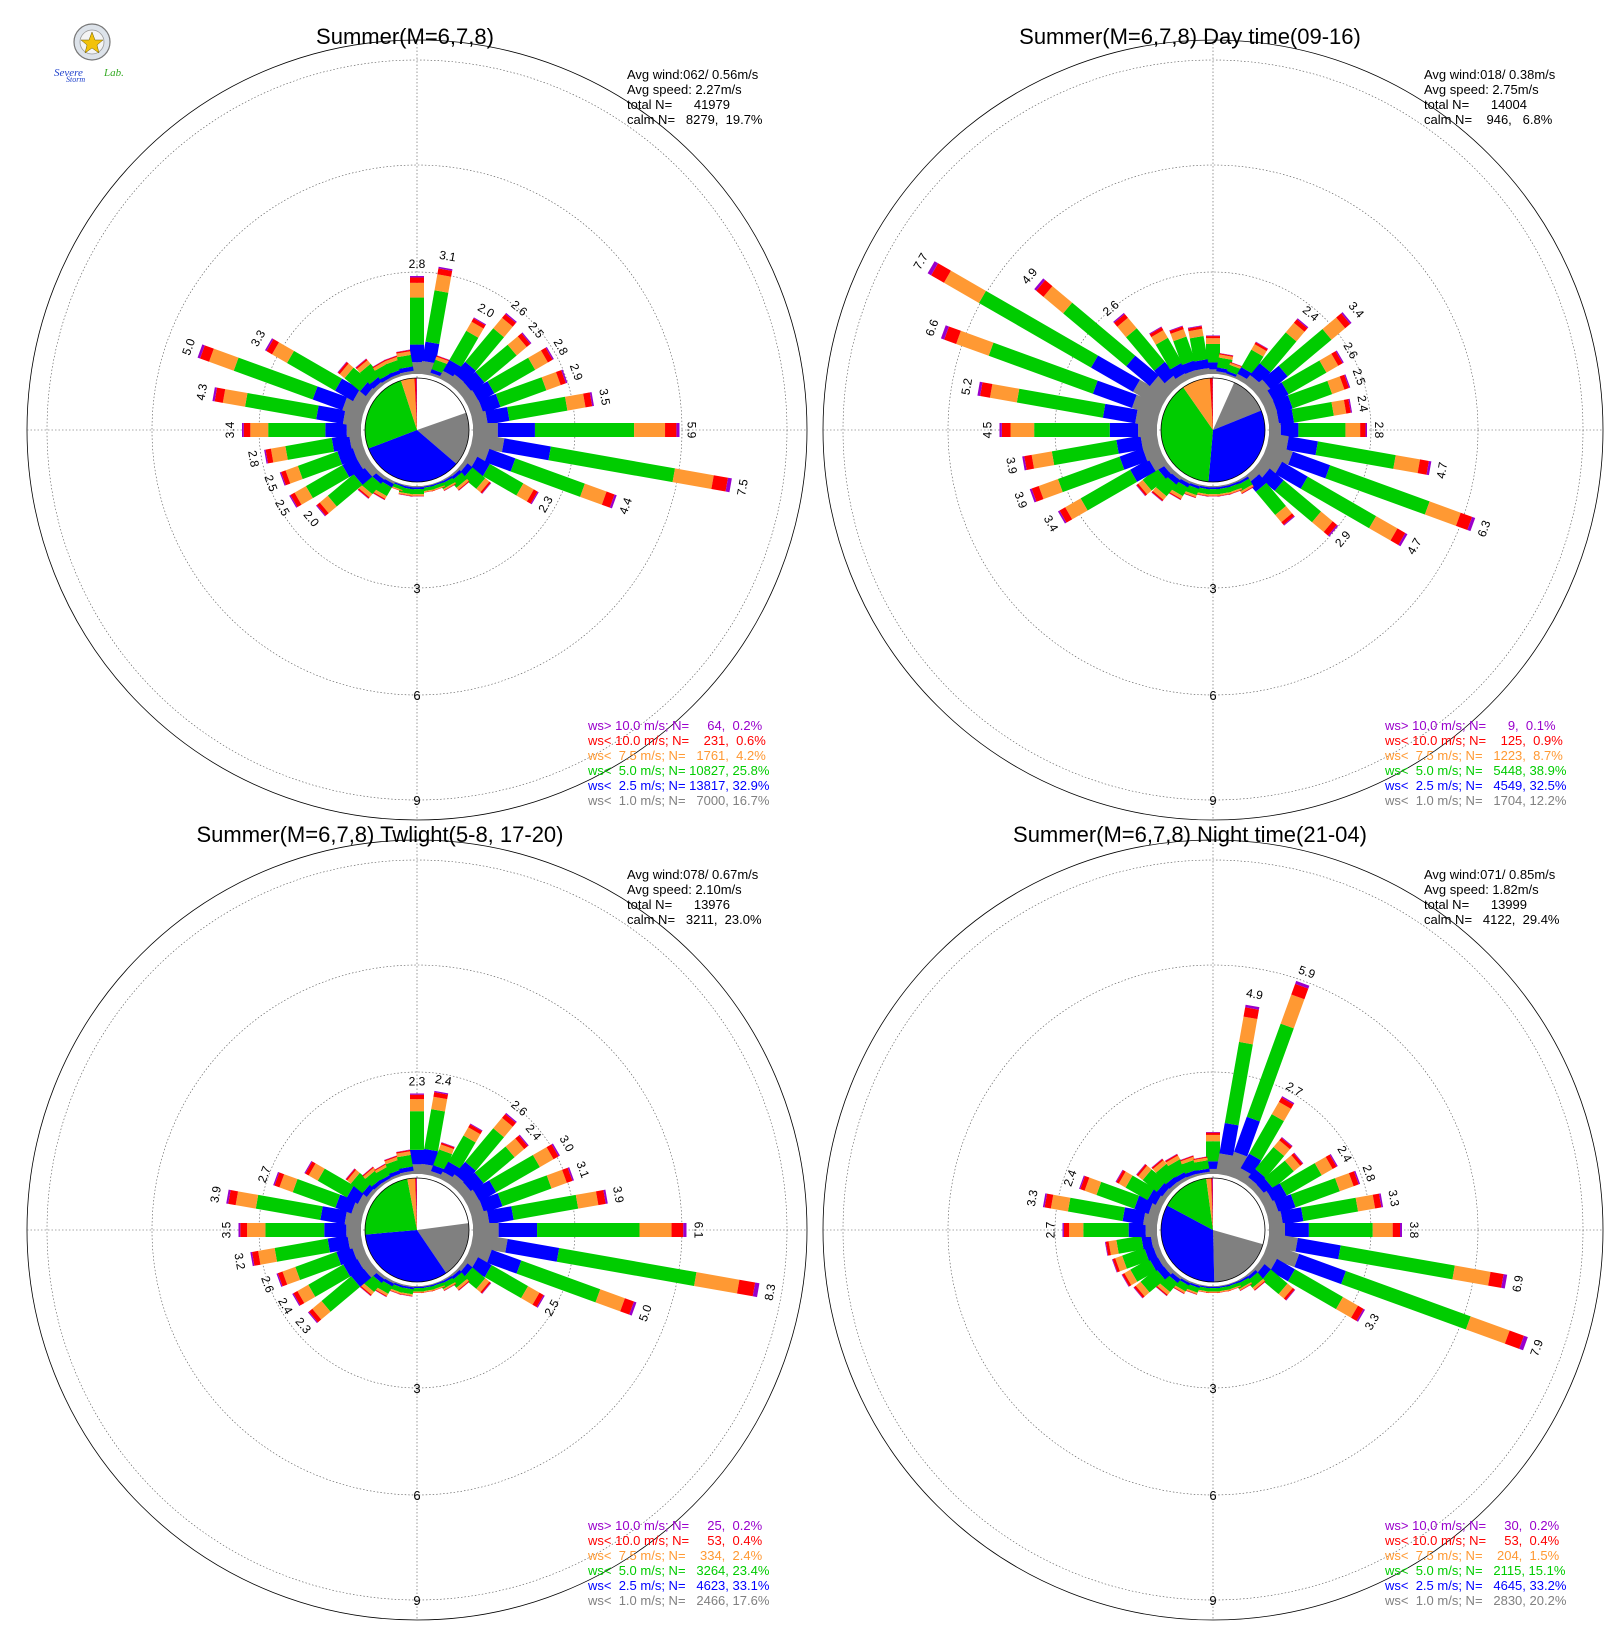 This screenshot has width=1620, height=1640. What do you see at coordinates (1475, 785) in the screenshot?
I see `legend-entry: ws< 2.5 m/s; N= 4549, 32.5%` at bounding box center [1475, 785].